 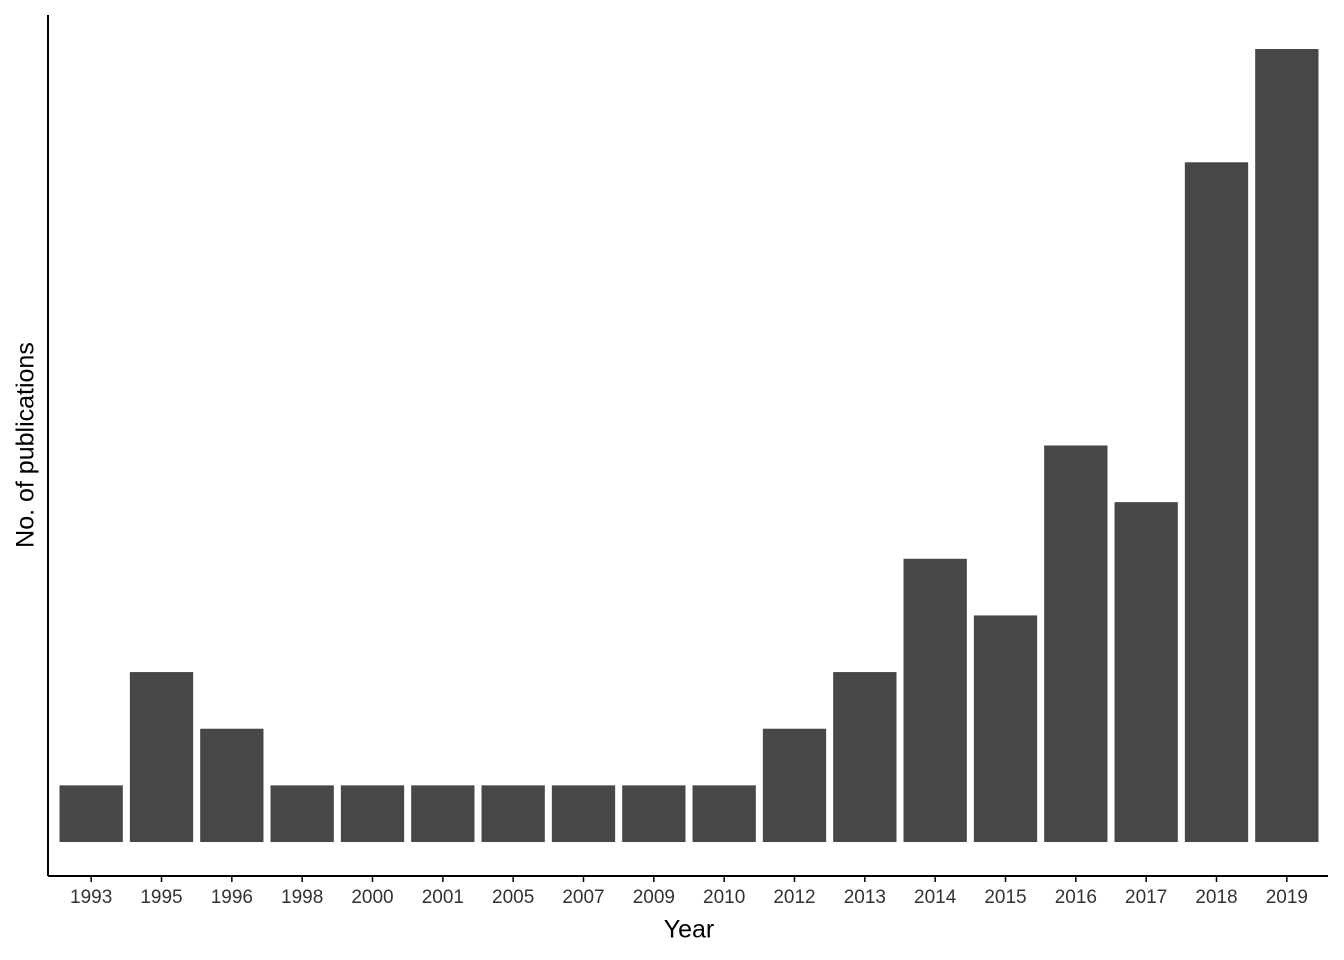 What do you see at coordinates (232, 897) in the screenshot?
I see `x-tick-label: 1996` at bounding box center [232, 897].